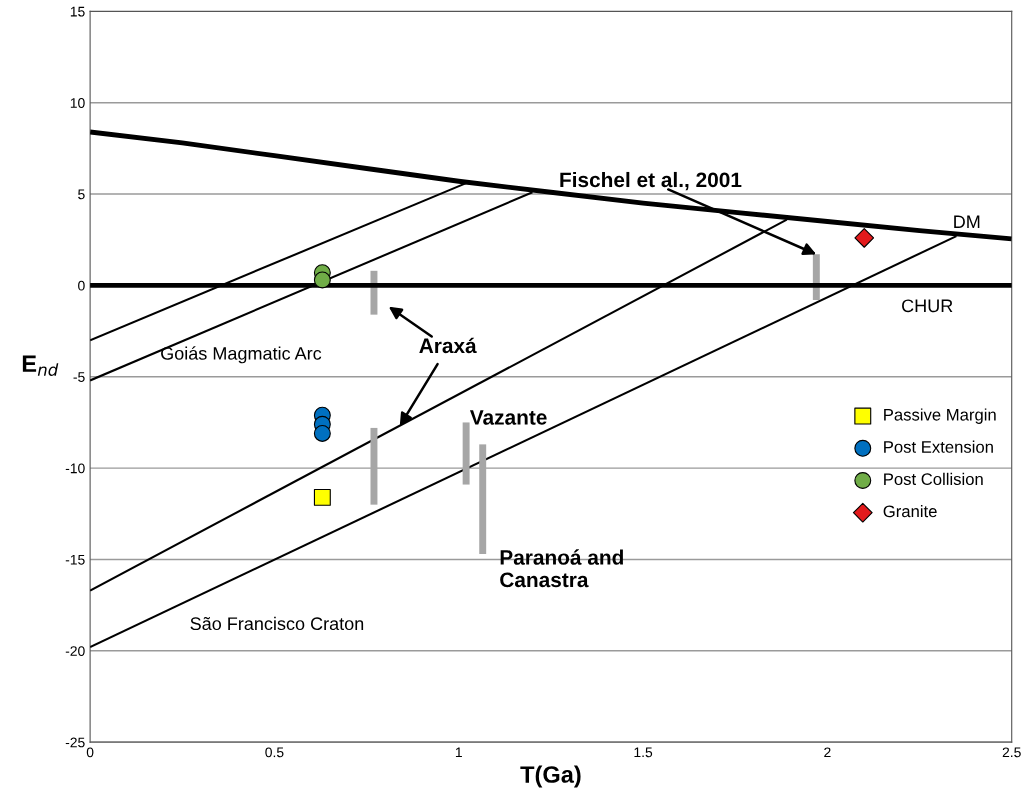 This screenshot has height=812, width=1024. I want to click on annotation: São Francisco Craton, so click(277, 623).